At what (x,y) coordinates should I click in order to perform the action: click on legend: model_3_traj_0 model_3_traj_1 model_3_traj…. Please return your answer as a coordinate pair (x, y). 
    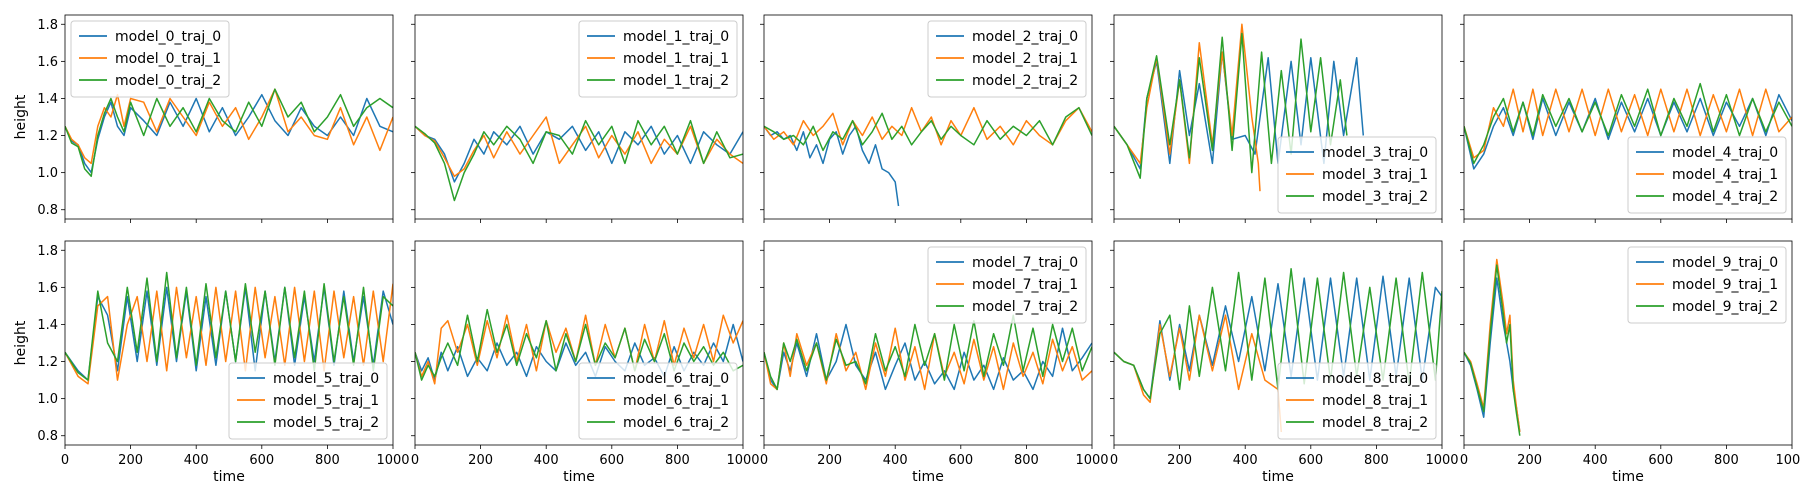
    Looking at the image, I should click on (1357, 175).